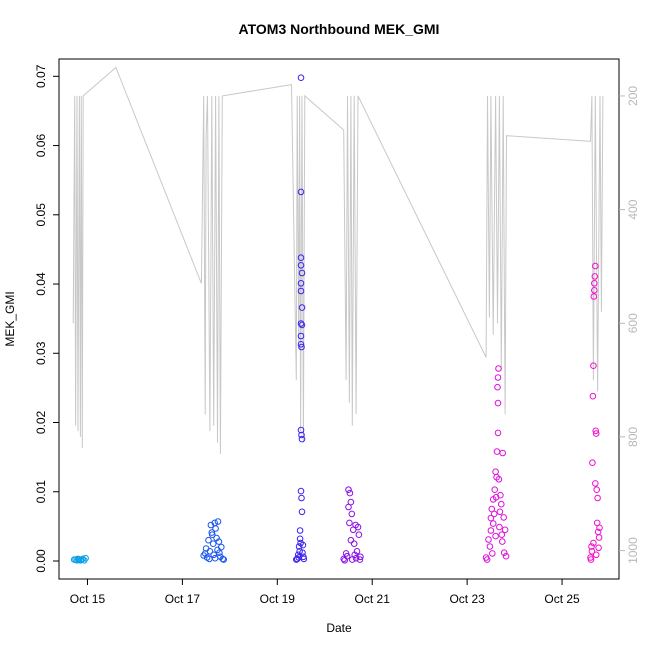 Image resolution: width=650 pixels, height=650 pixels. What do you see at coordinates (41, 423) in the screenshot?
I see `y-tick-label: 0.02` at bounding box center [41, 423].